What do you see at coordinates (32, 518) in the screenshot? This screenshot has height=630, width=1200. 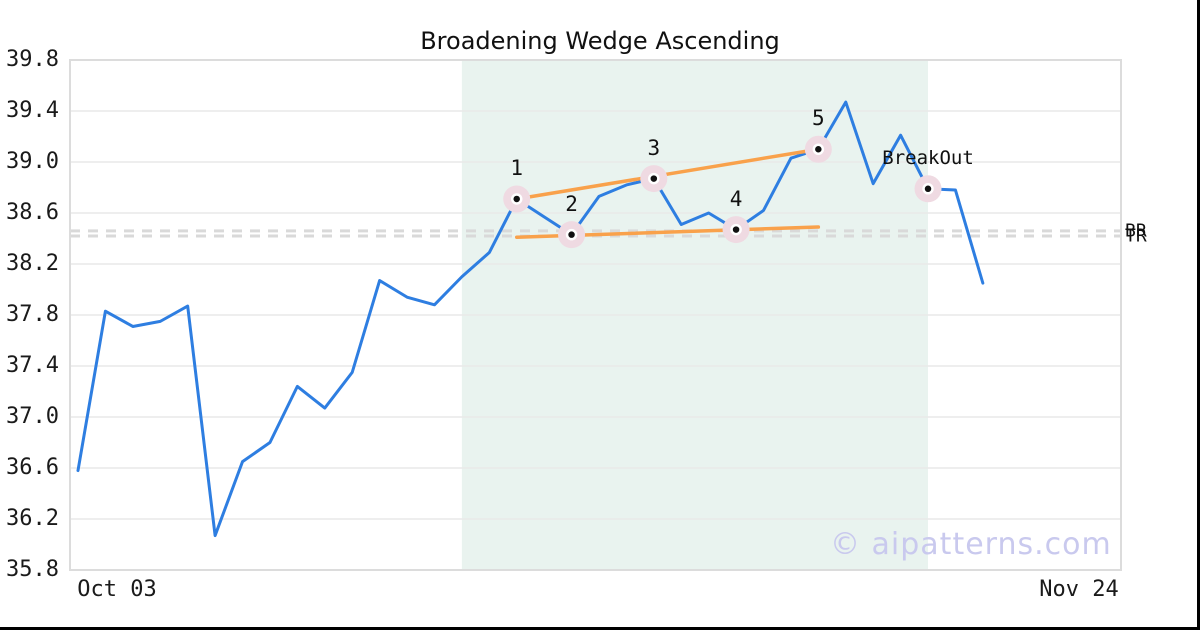 I see `y-tick-label: 36.2` at bounding box center [32, 518].